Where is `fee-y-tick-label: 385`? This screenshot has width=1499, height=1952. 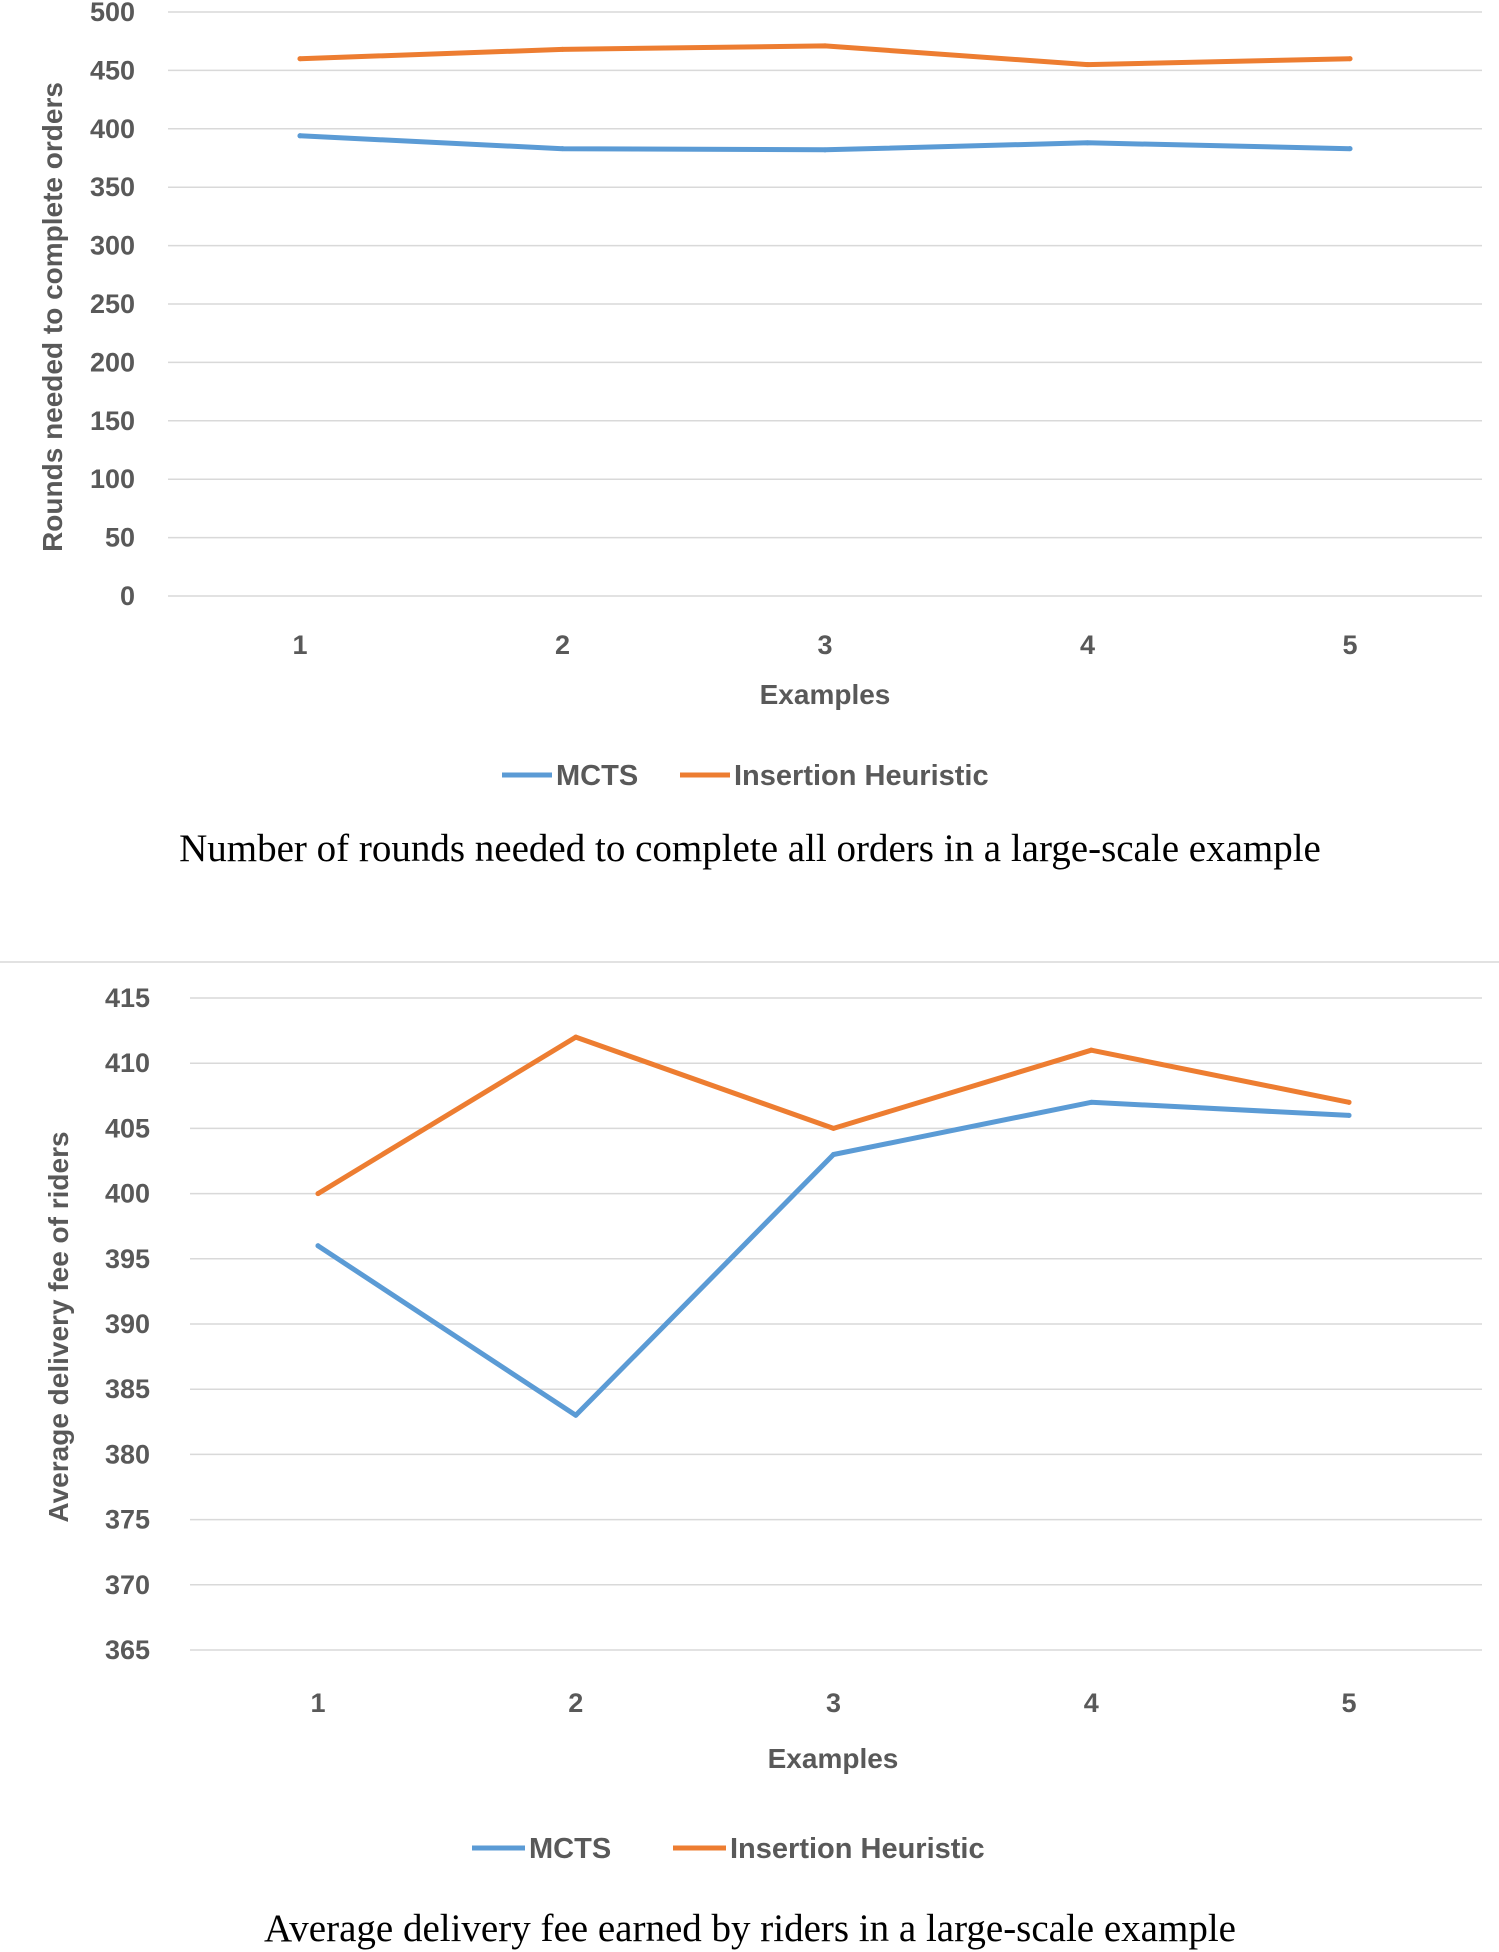 fee-y-tick-label: 385 is located at coordinates (127, 1389).